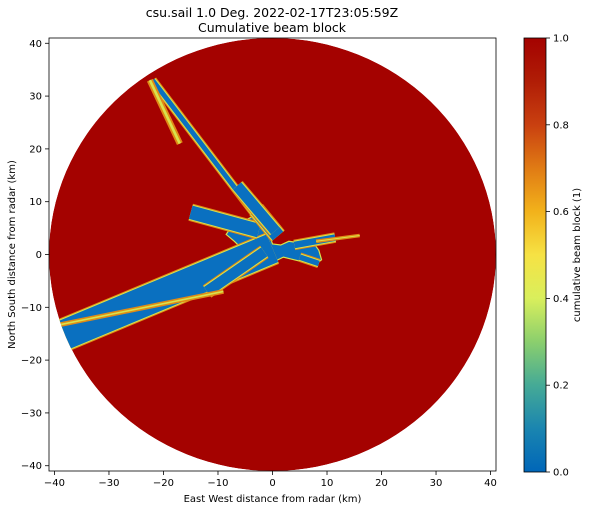 This screenshot has width=589, height=511. Describe the element at coordinates (561, 299) in the screenshot. I see `colorbar-tick-label: 0.4` at that location.